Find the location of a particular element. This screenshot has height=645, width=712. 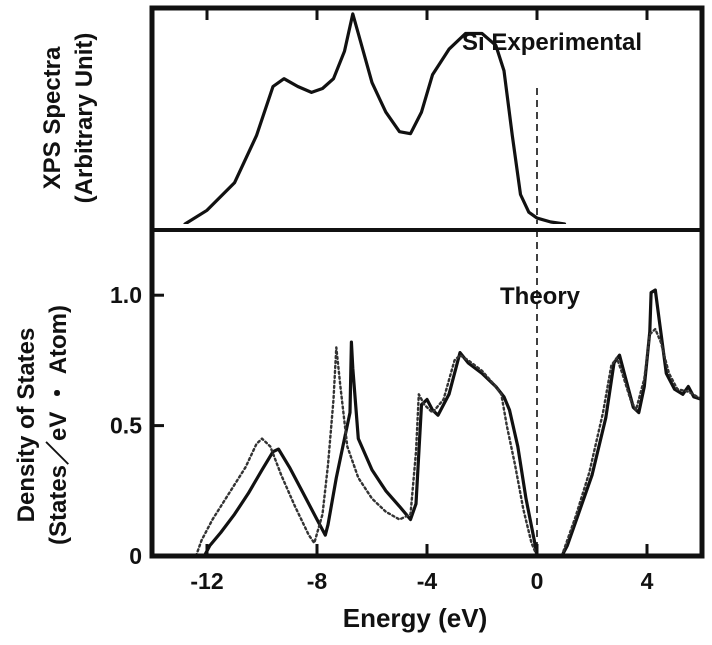

dos-annotation: Theory is located at coordinates (540, 296).